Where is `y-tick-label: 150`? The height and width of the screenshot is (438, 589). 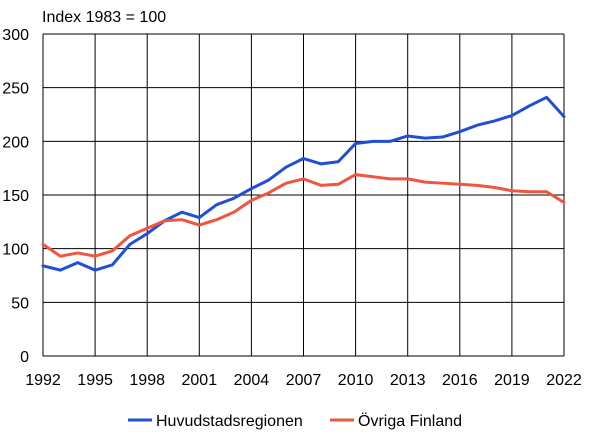 y-tick-label: 150 is located at coordinates (15, 196).